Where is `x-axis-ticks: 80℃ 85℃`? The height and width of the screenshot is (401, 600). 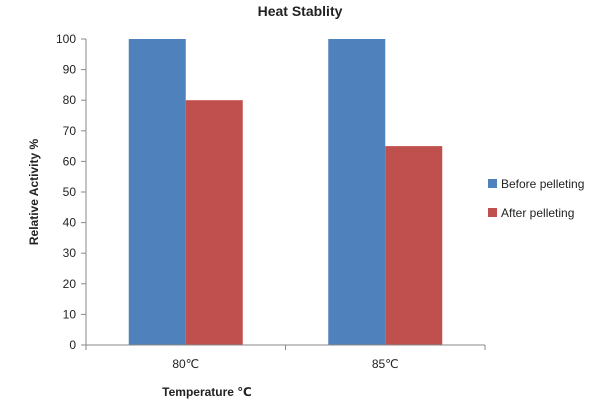
x-axis-ticks: 80℃ 85℃ is located at coordinates (285, 358).